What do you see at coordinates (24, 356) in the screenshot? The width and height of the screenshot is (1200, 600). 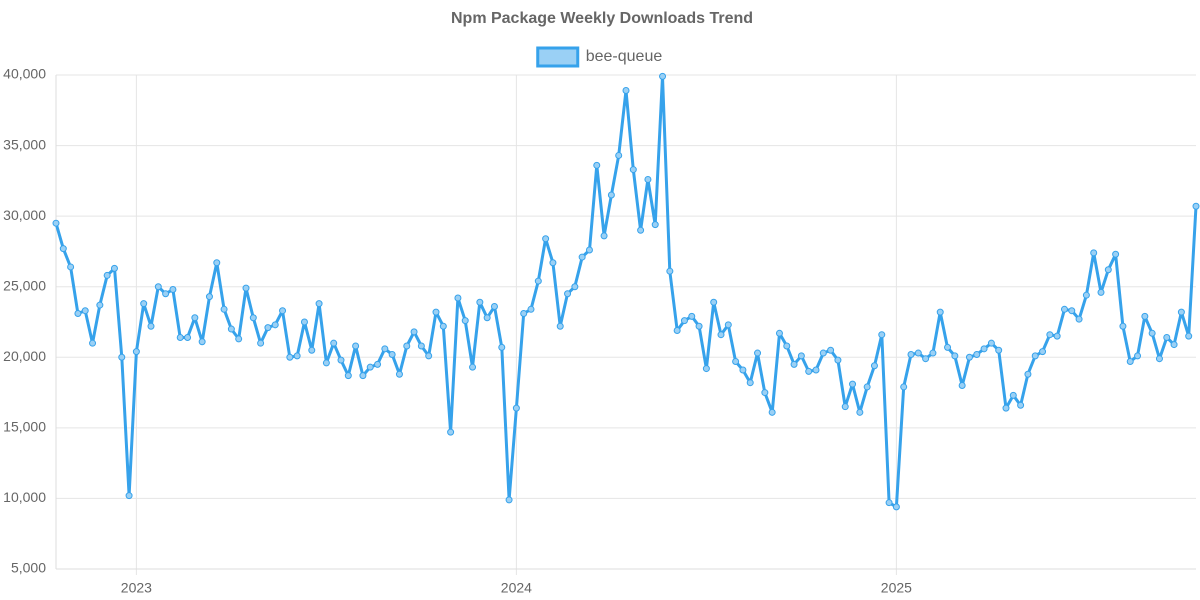 I see `y-tick-label: 20,000` at bounding box center [24, 356].